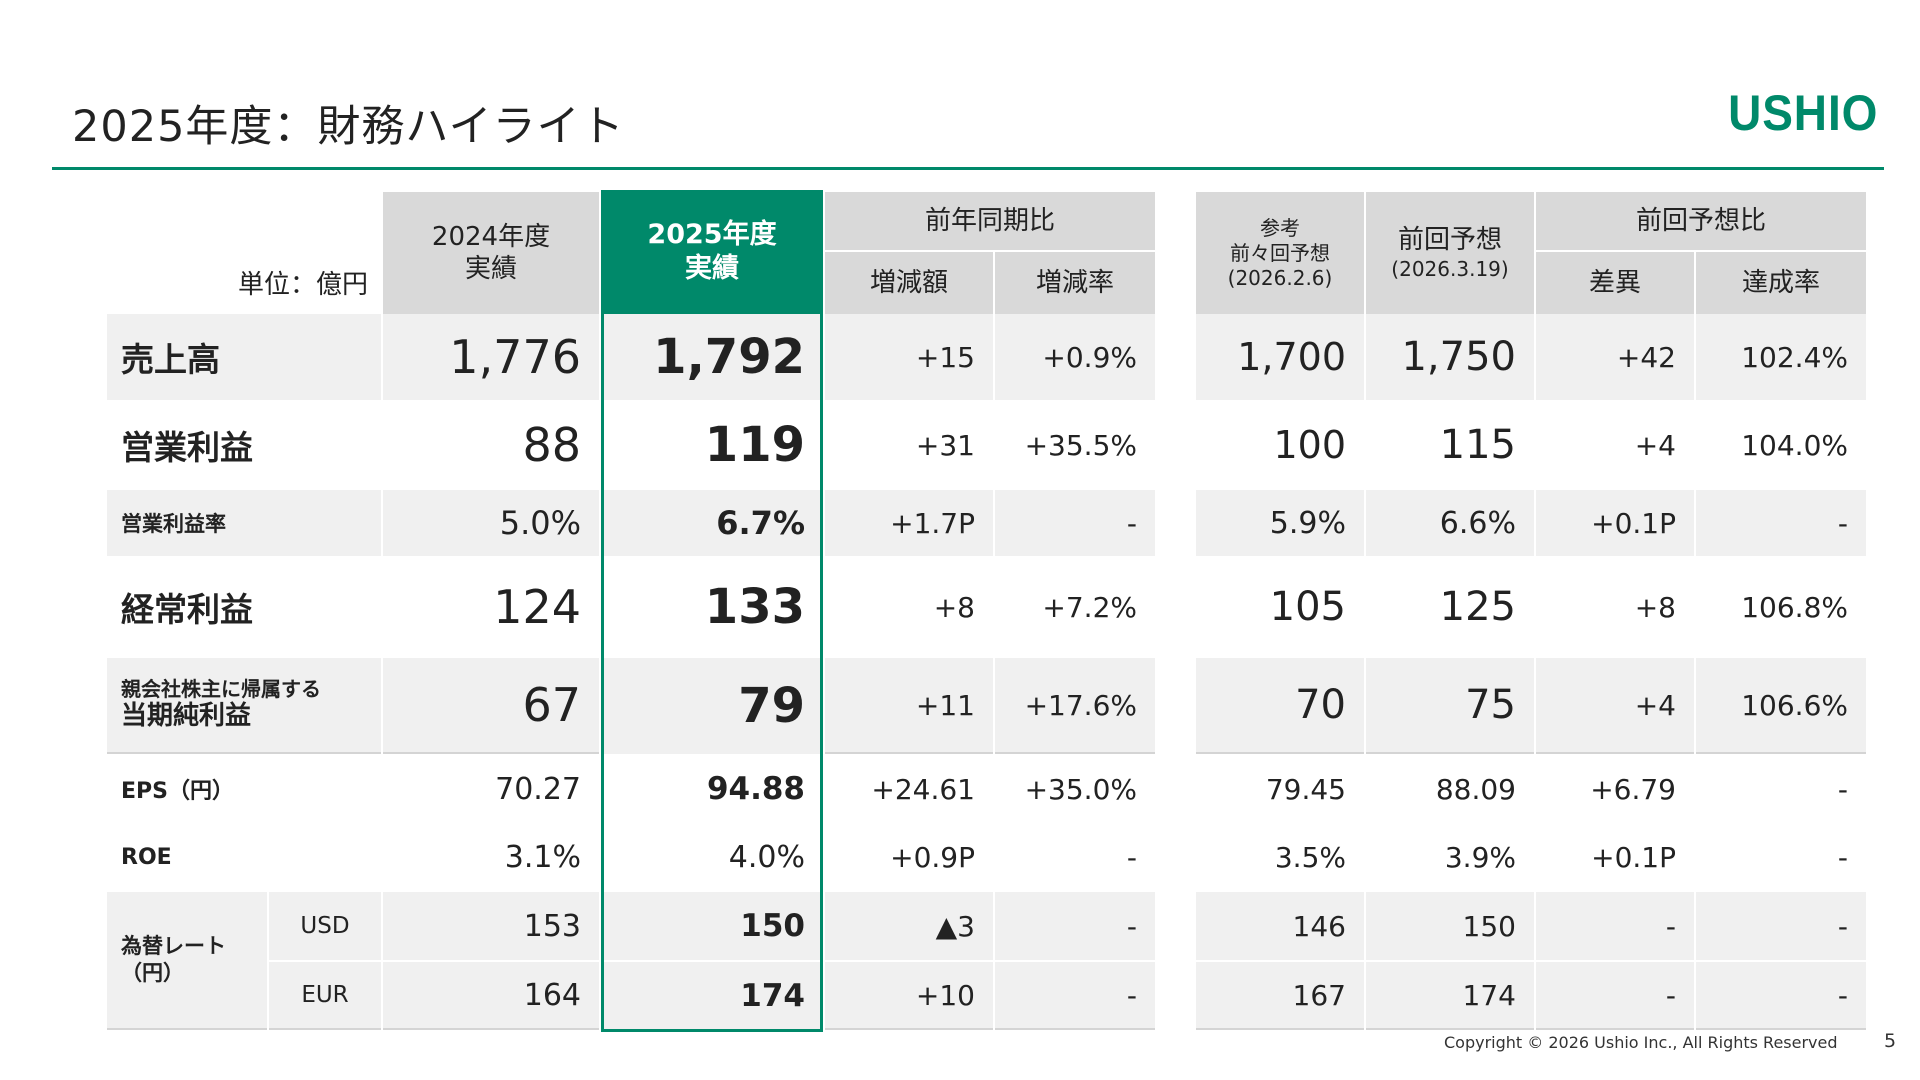 This screenshot has width=1920, height=1080. What do you see at coordinates (542, 857) in the screenshot?
I see `cell-roe-fy2024: 3.1%` at bounding box center [542, 857].